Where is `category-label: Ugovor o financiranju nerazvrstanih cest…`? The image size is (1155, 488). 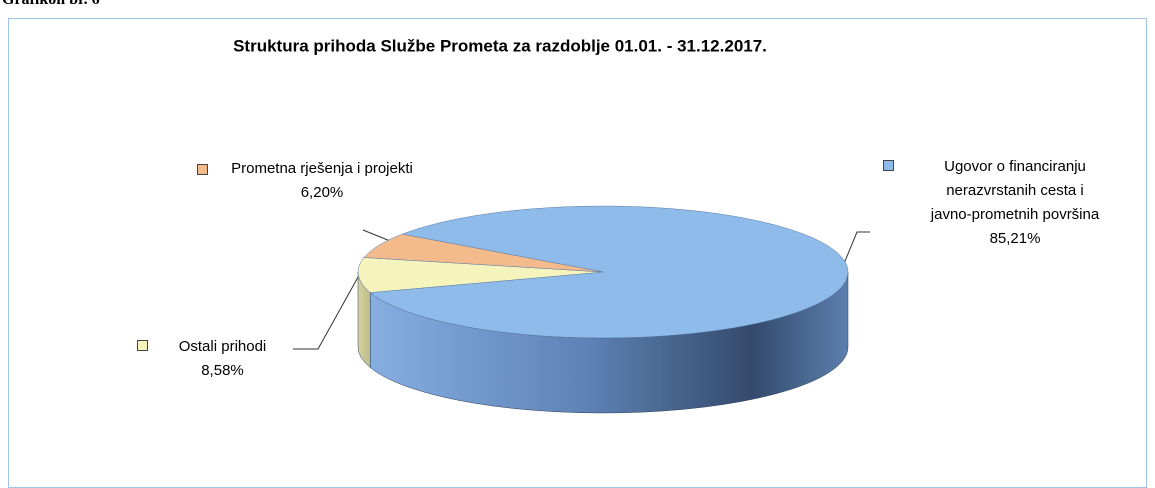
category-label: Ugovor o financiranju nerazvrstanih cest… is located at coordinates (1015, 190).